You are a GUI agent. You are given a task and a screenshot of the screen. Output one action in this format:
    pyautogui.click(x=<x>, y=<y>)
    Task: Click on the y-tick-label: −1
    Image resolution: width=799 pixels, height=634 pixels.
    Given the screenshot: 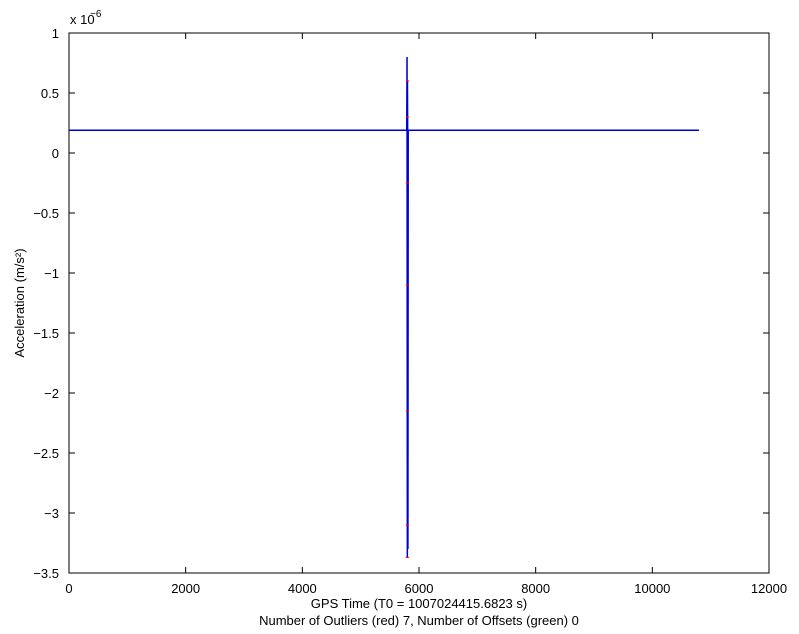 What is the action you would take?
    pyautogui.click(x=51, y=273)
    